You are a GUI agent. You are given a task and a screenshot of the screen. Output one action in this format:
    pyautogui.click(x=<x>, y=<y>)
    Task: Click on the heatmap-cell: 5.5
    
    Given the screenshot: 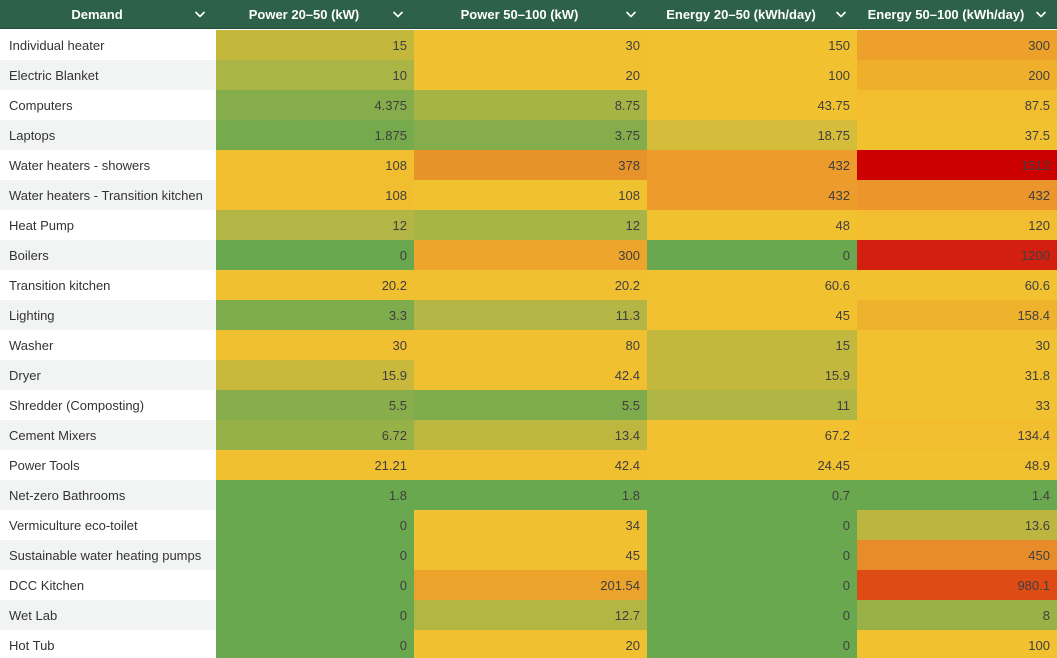 What is the action you would take?
    pyautogui.click(x=530, y=405)
    